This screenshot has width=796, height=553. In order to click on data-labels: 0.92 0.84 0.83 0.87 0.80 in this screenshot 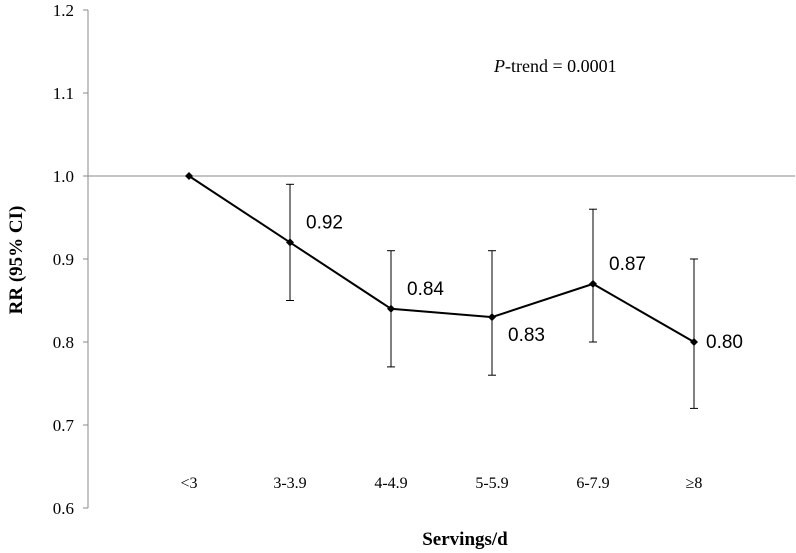, I will do `click(524, 282)`.